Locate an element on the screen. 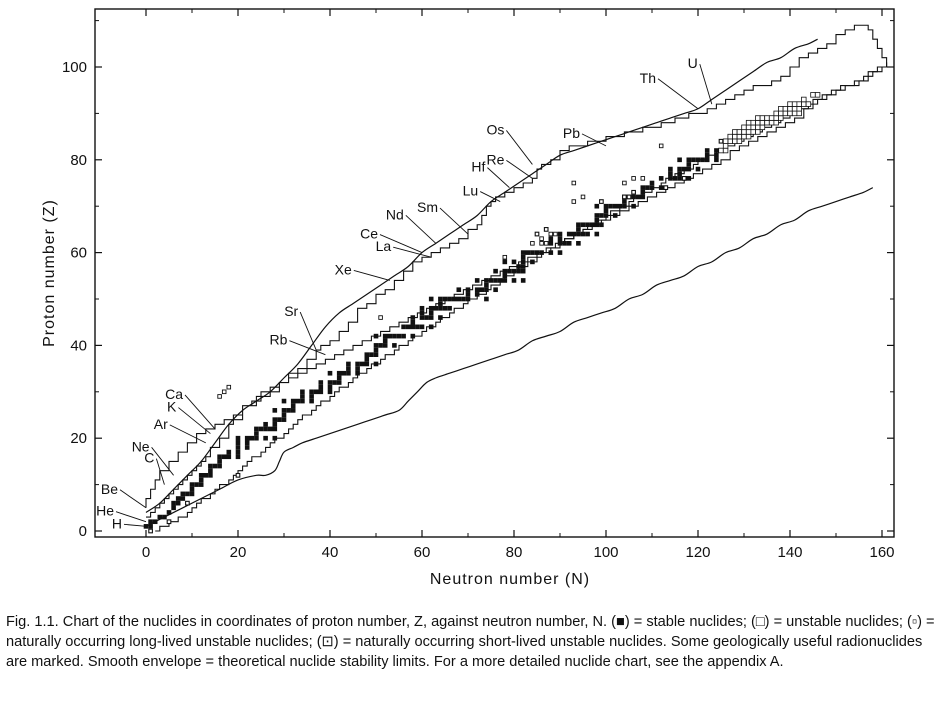 The height and width of the screenshot is (703, 942). element-label-th: Th is located at coordinates (648, 78).